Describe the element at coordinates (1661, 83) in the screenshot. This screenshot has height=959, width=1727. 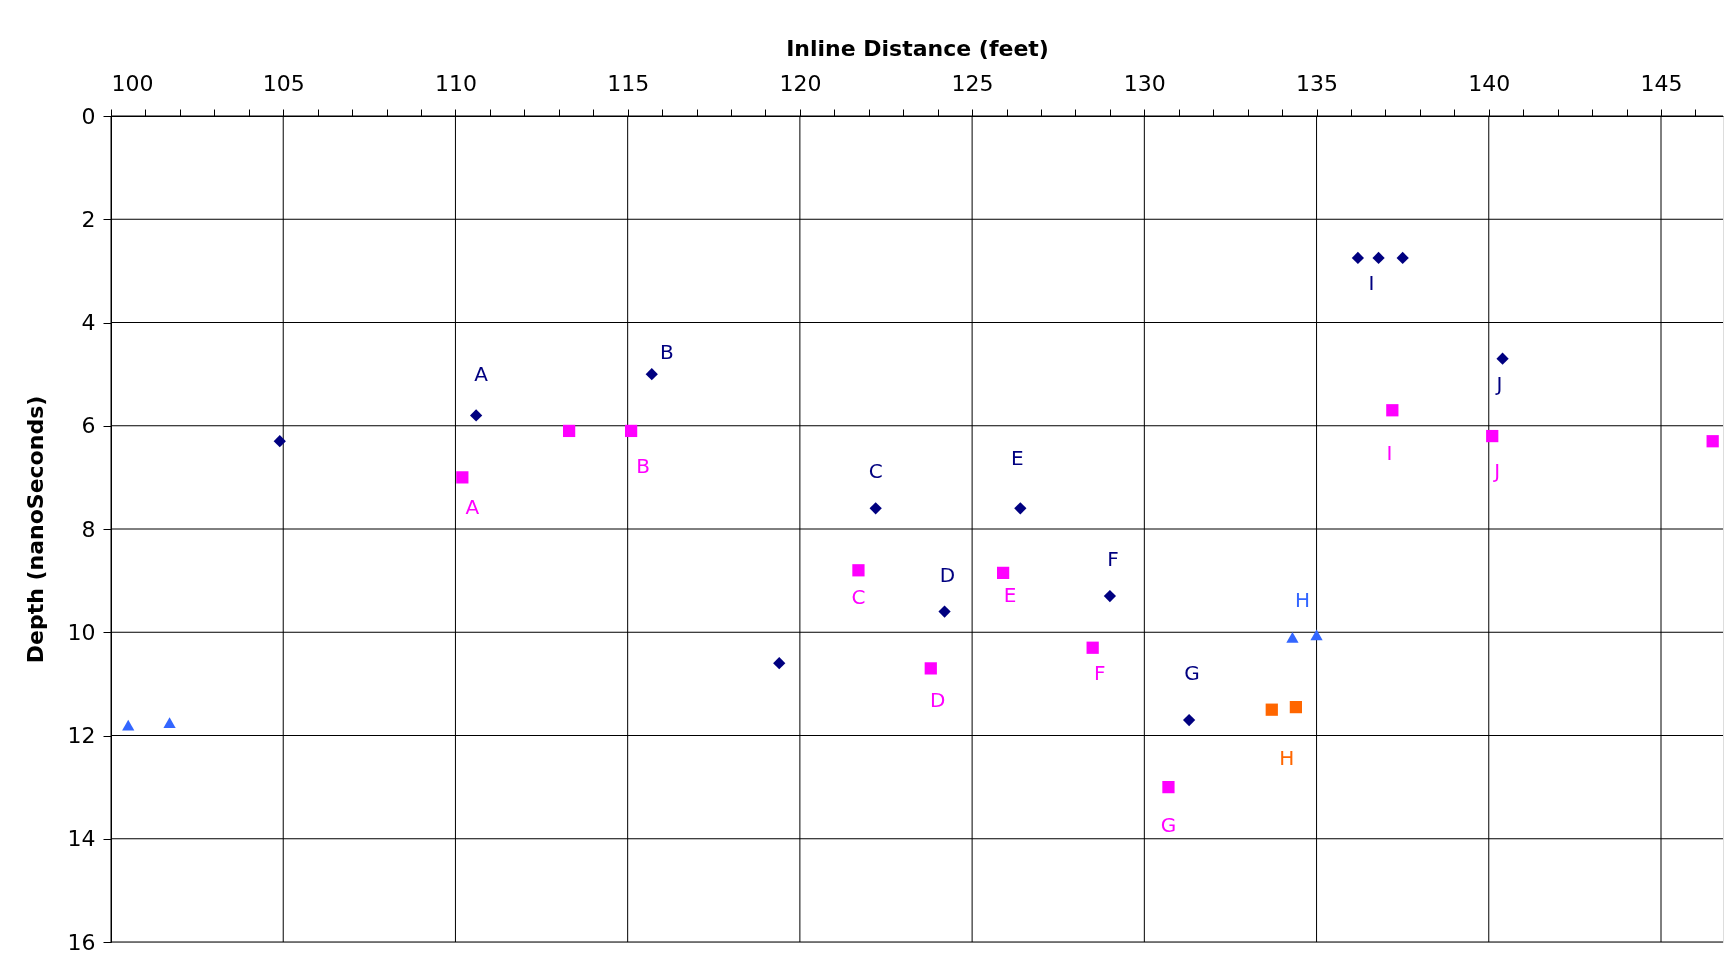
I see `x-tick-label: 145` at that location.